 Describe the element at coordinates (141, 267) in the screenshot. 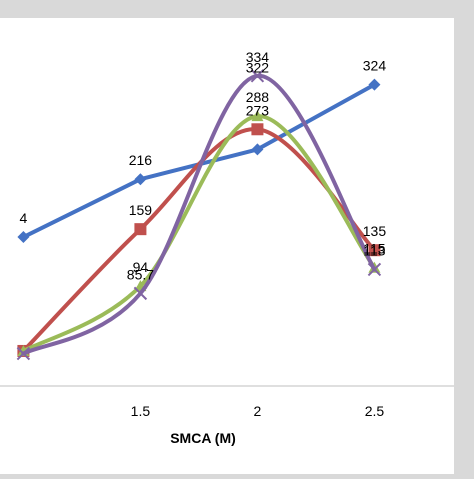

I see `data-label: 94` at that location.